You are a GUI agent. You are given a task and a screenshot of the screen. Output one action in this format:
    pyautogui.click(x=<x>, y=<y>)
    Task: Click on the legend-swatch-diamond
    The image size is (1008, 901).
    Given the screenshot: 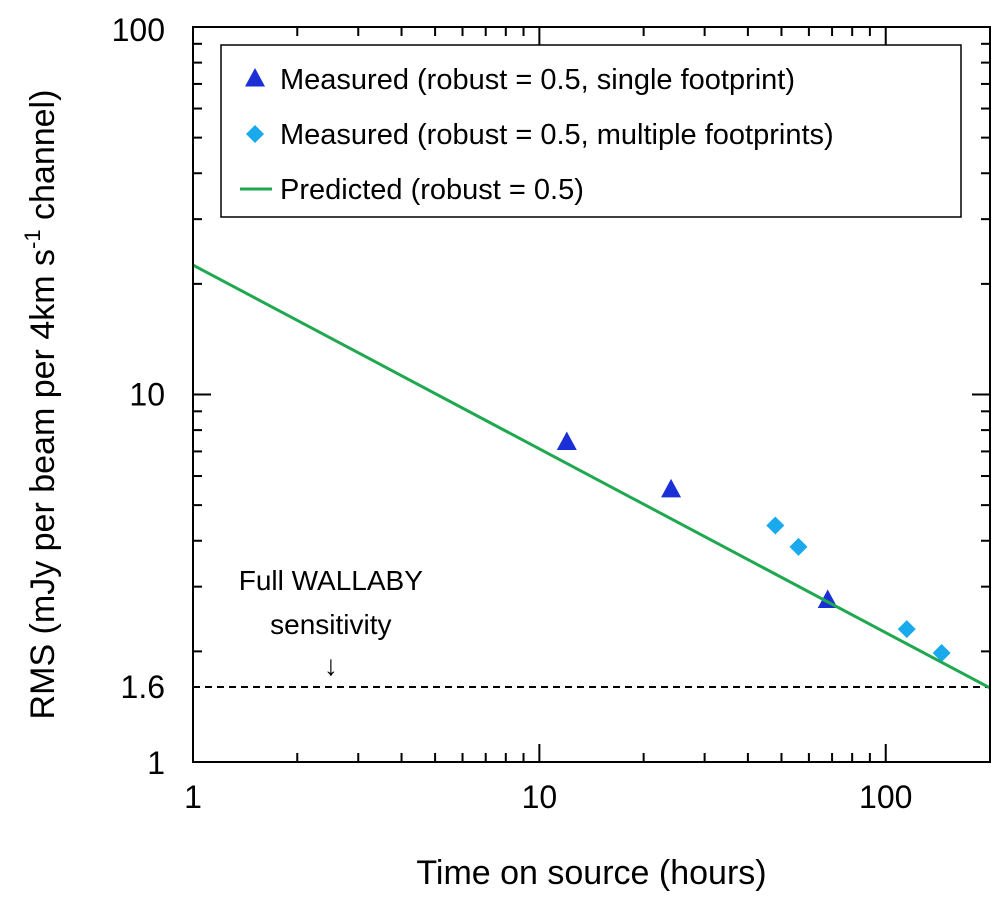 What is the action you would take?
    pyautogui.click(x=255, y=134)
    